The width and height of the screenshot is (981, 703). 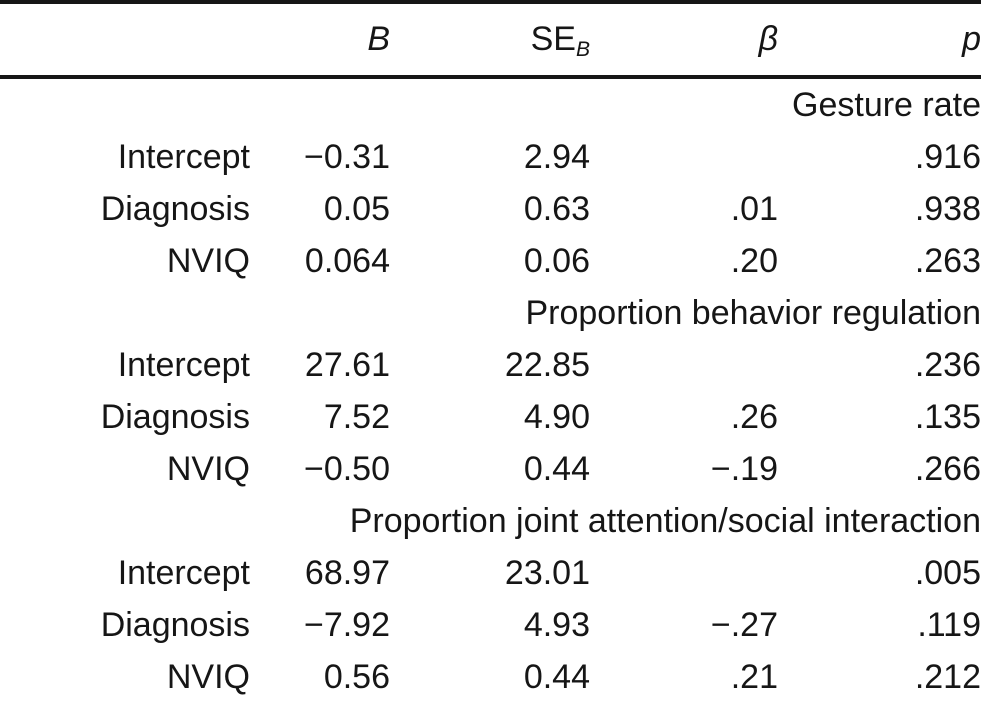 What do you see at coordinates (879, 40) in the screenshot?
I see `column-header-p: p` at bounding box center [879, 40].